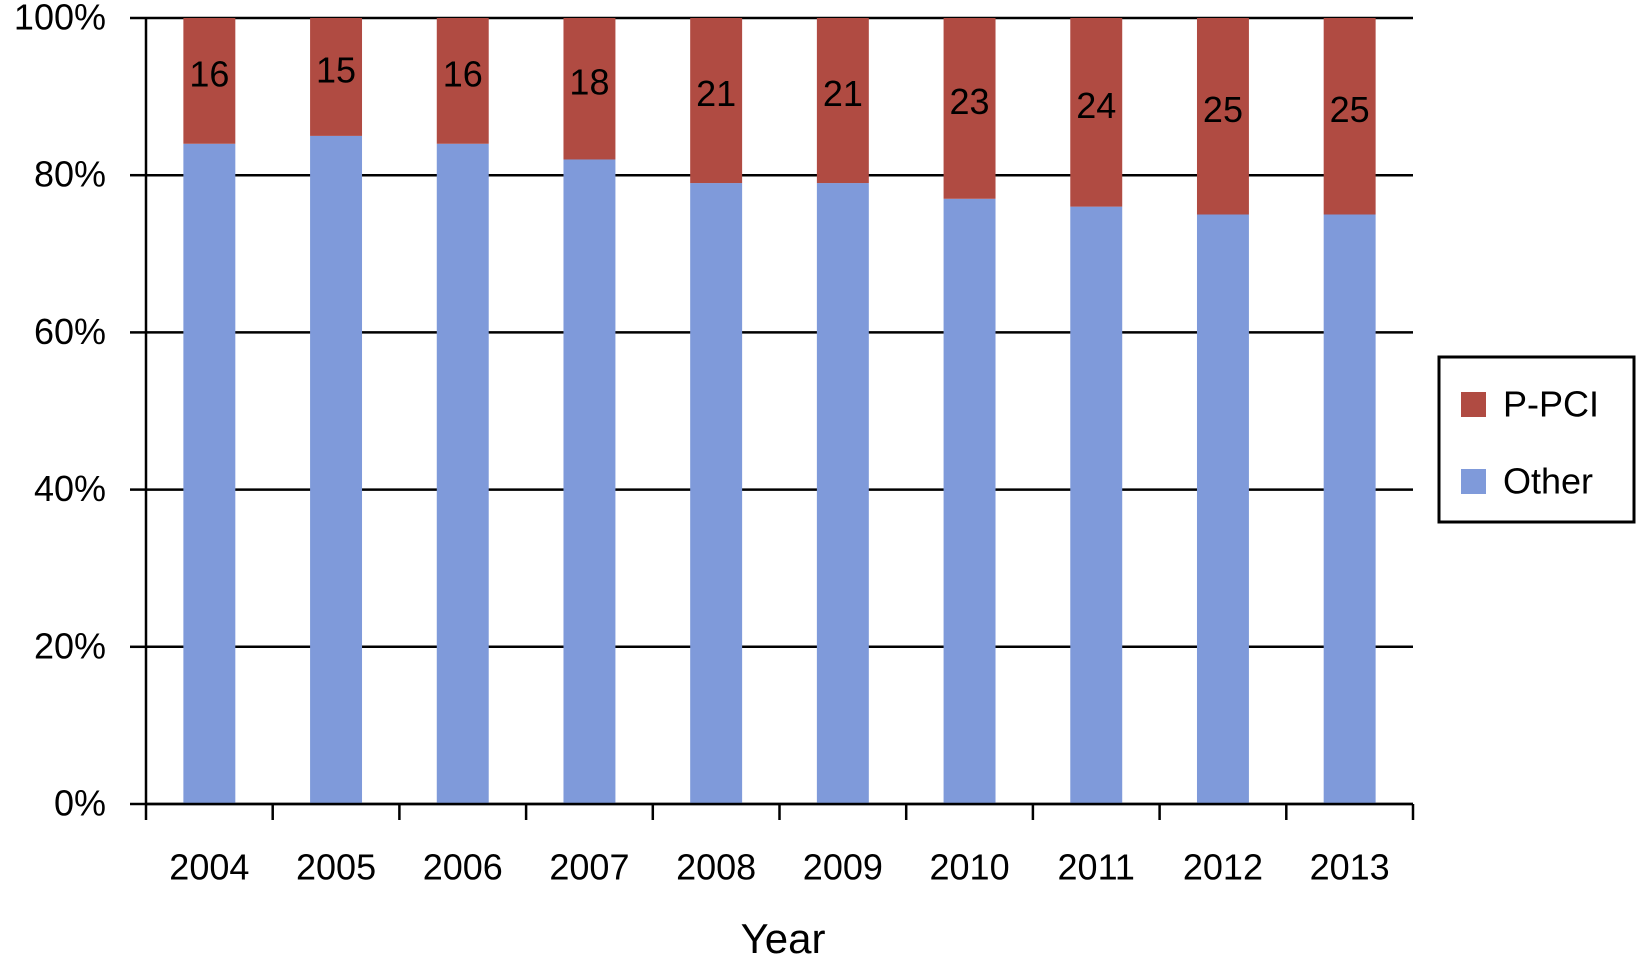 The image size is (1637, 965). What do you see at coordinates (70, 488) in the screenshot?
I see `y-tick-label: 40%` at bounding box center [70, 488].